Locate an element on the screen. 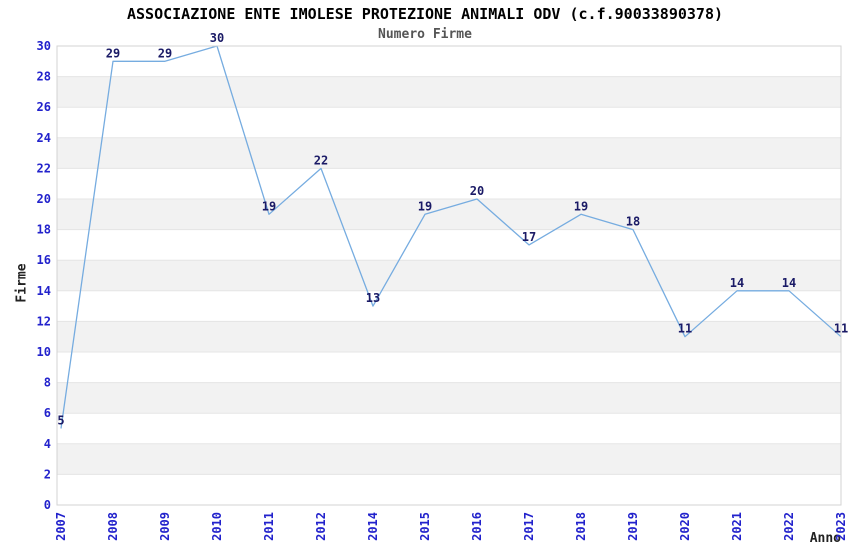 This screenshot has height=550, width=850. x-tick-label: 2008 is located at coordinates (113, 526).